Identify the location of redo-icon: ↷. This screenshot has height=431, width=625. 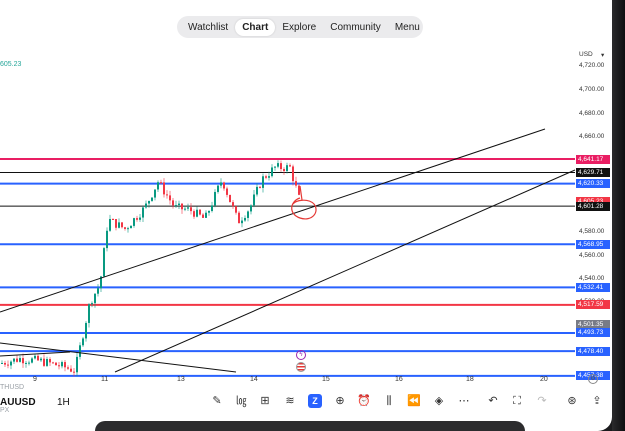
(542, 401).